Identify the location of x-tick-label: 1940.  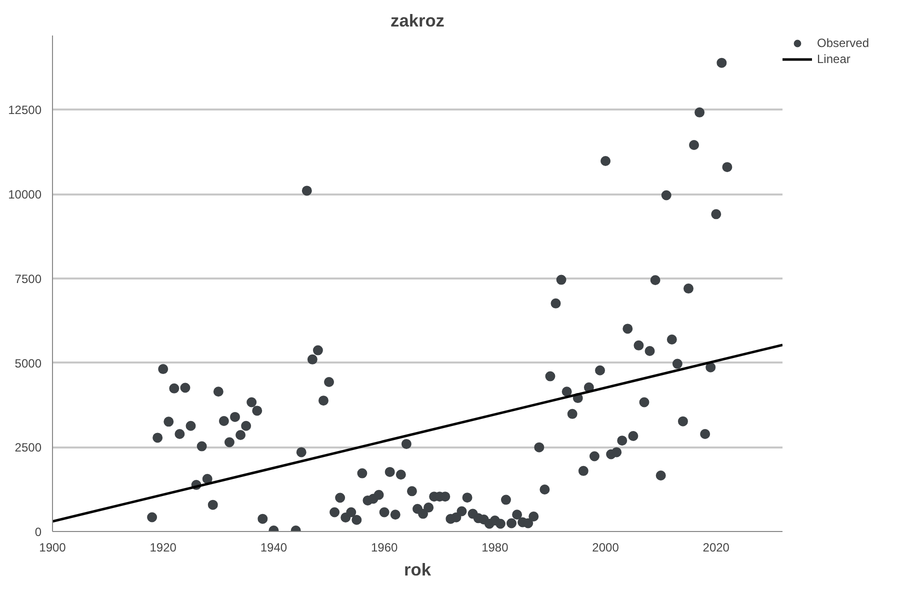
(274, 547).